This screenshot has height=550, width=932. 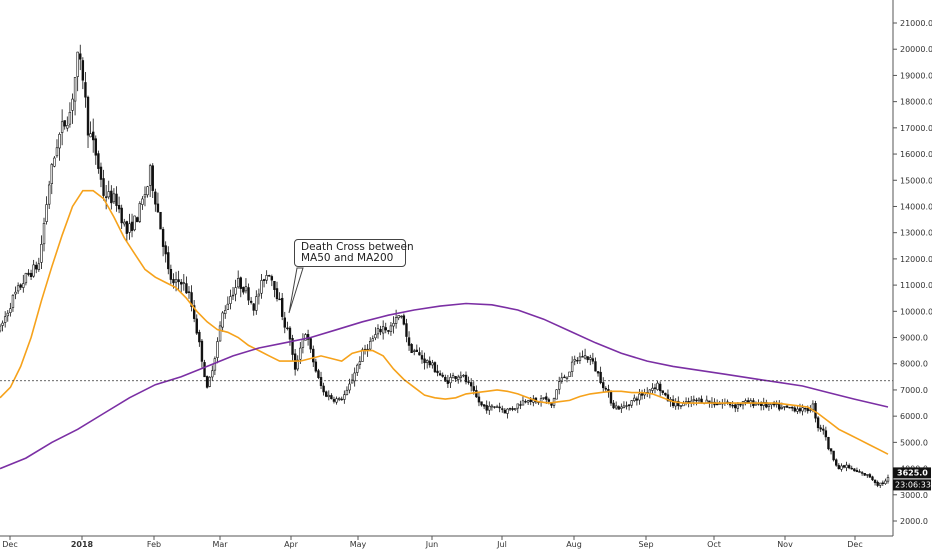 I want to click on price-tick-label: 16000.0, so click(x=916, y=154).